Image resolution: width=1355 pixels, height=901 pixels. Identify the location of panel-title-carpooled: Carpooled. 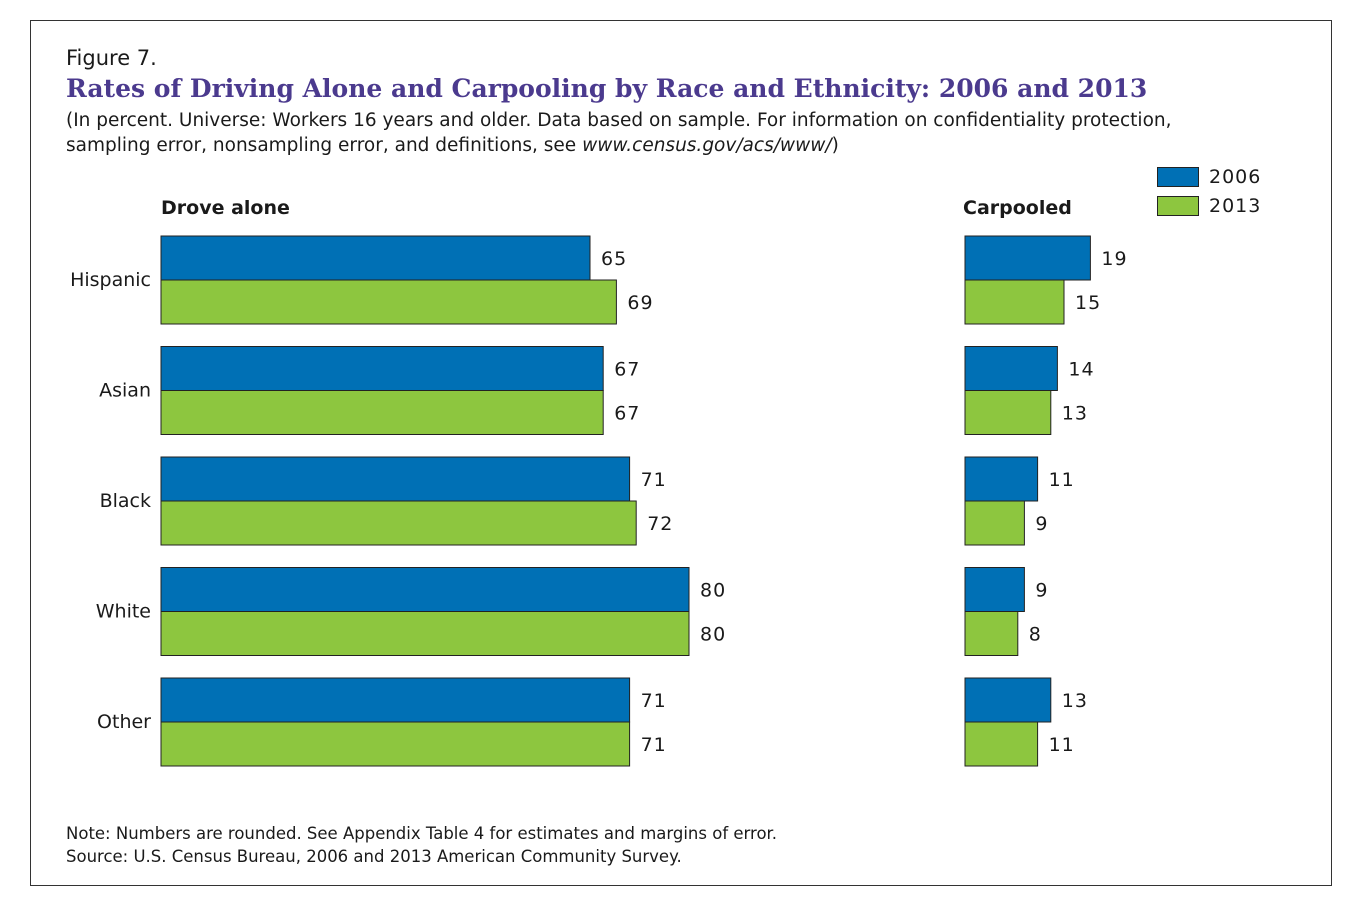
(1017, 208).